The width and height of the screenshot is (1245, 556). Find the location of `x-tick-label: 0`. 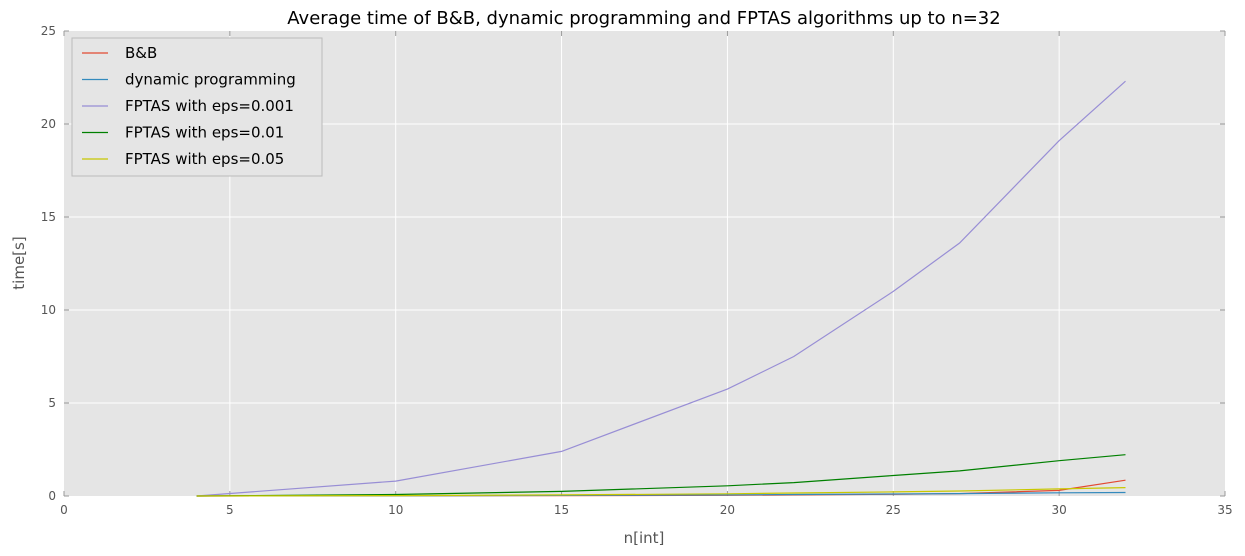

x-tick-label: 0 is located at coordinates (64, 510).